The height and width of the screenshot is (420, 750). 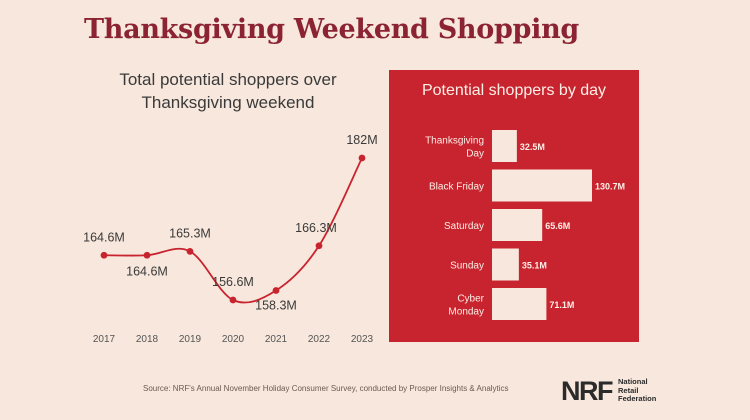 What do you see at coordinates (587, 391) in the screenshot?
I see `nrf-logo-mark: NRF` at bounding box center [587, 391].